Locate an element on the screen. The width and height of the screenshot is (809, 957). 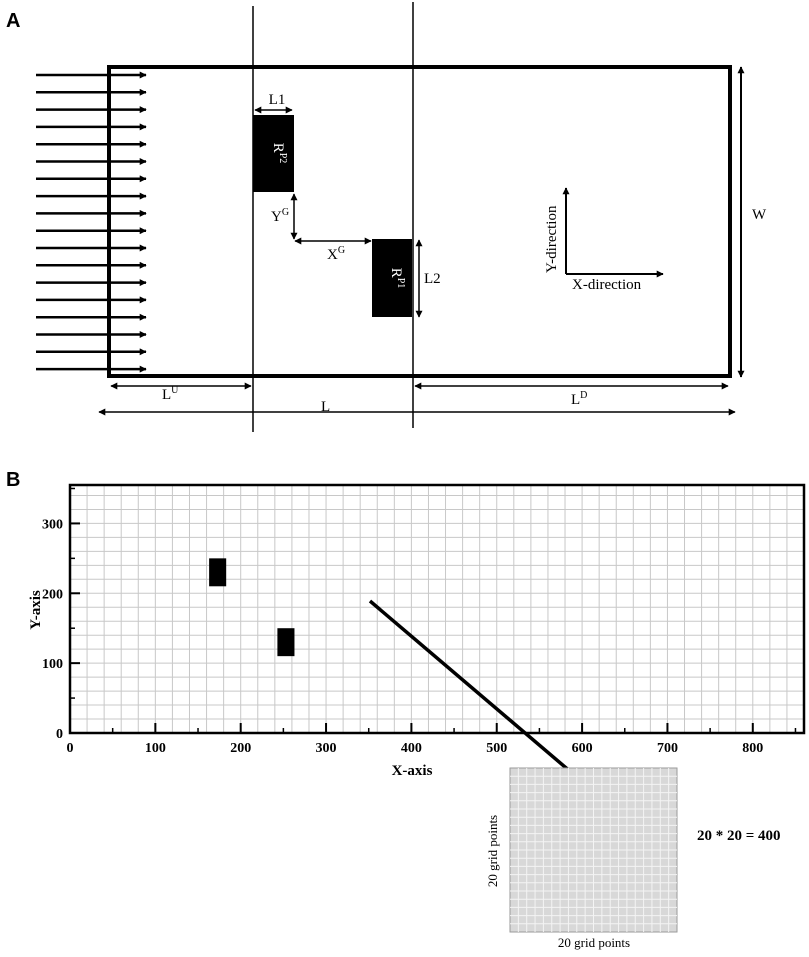
x-tick-label: 200 is located at coordinates (240, 748).